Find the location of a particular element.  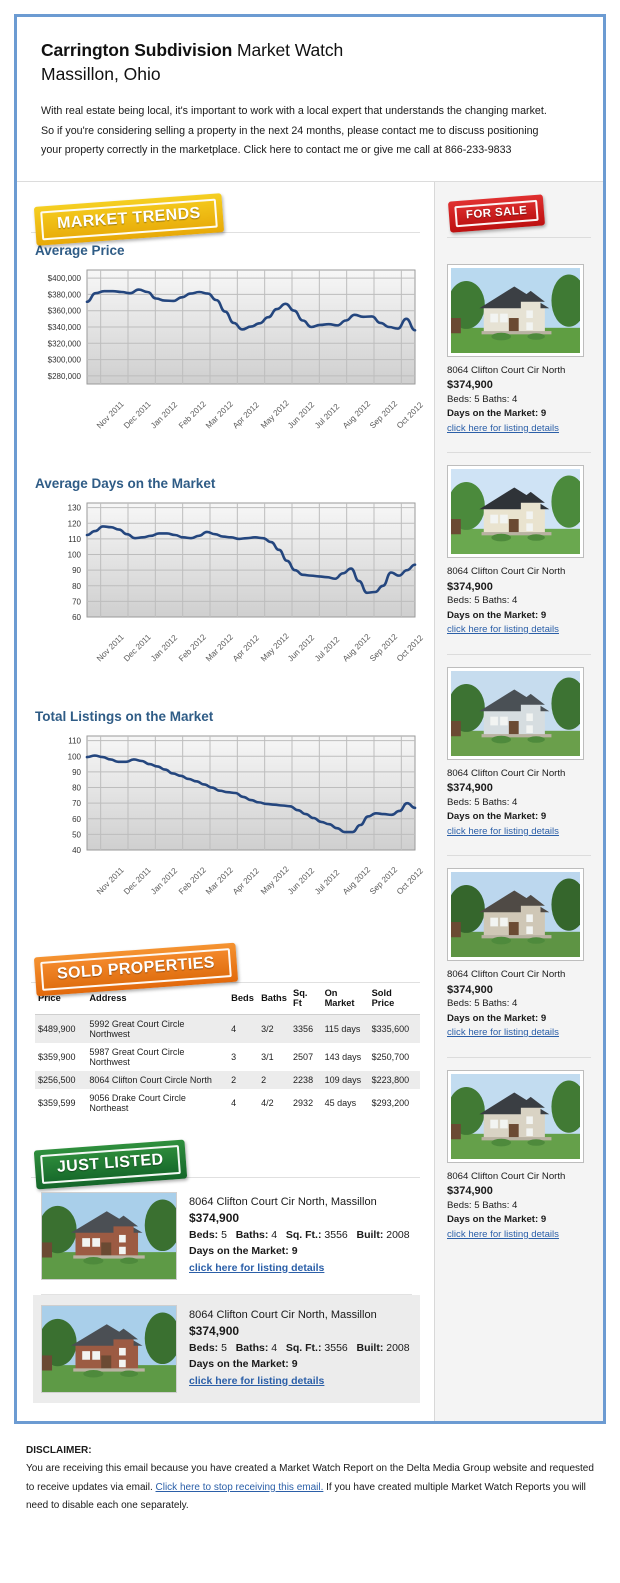

table-cell: 2 is located at coordinates (243, 1079).